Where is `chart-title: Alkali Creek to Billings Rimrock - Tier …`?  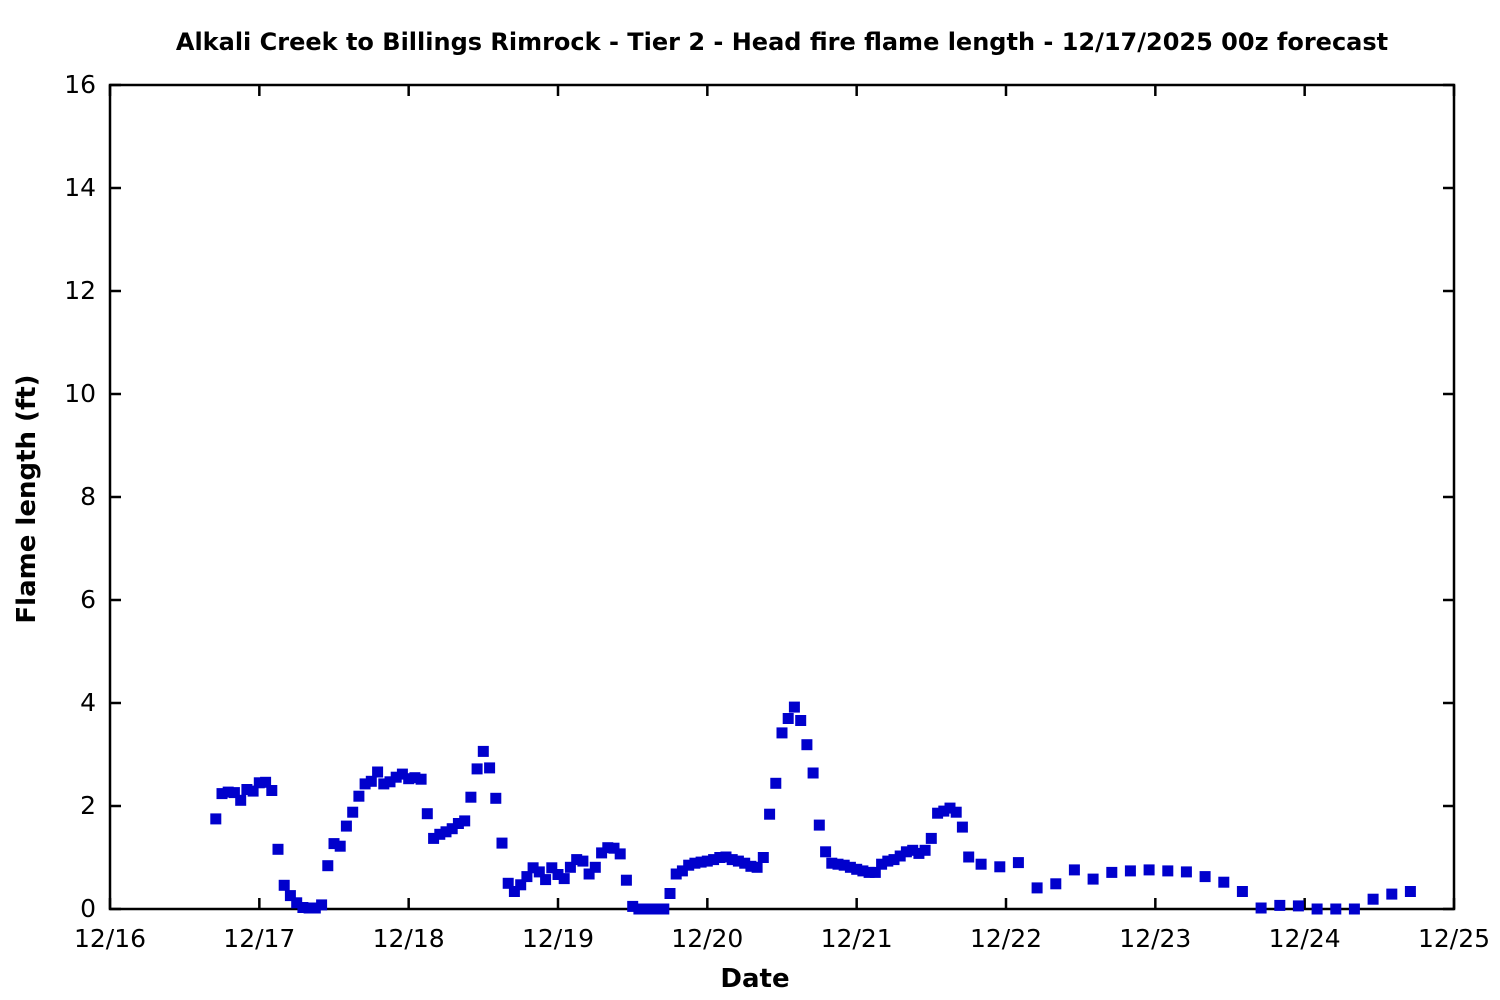
chart-title: Alkali Creek to Billings Rimrock - Tier … is located at coordinates (782, 42).